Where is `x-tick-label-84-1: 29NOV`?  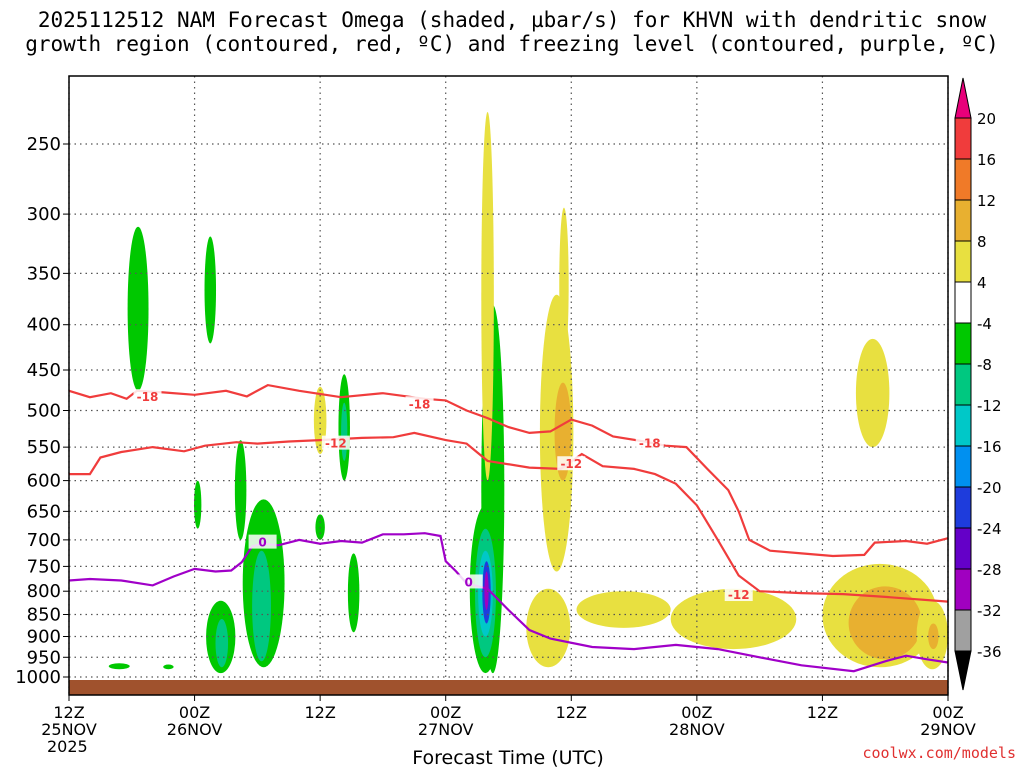
x-tick-label-84-1: 29NOV is located at coordinates (948, 729).